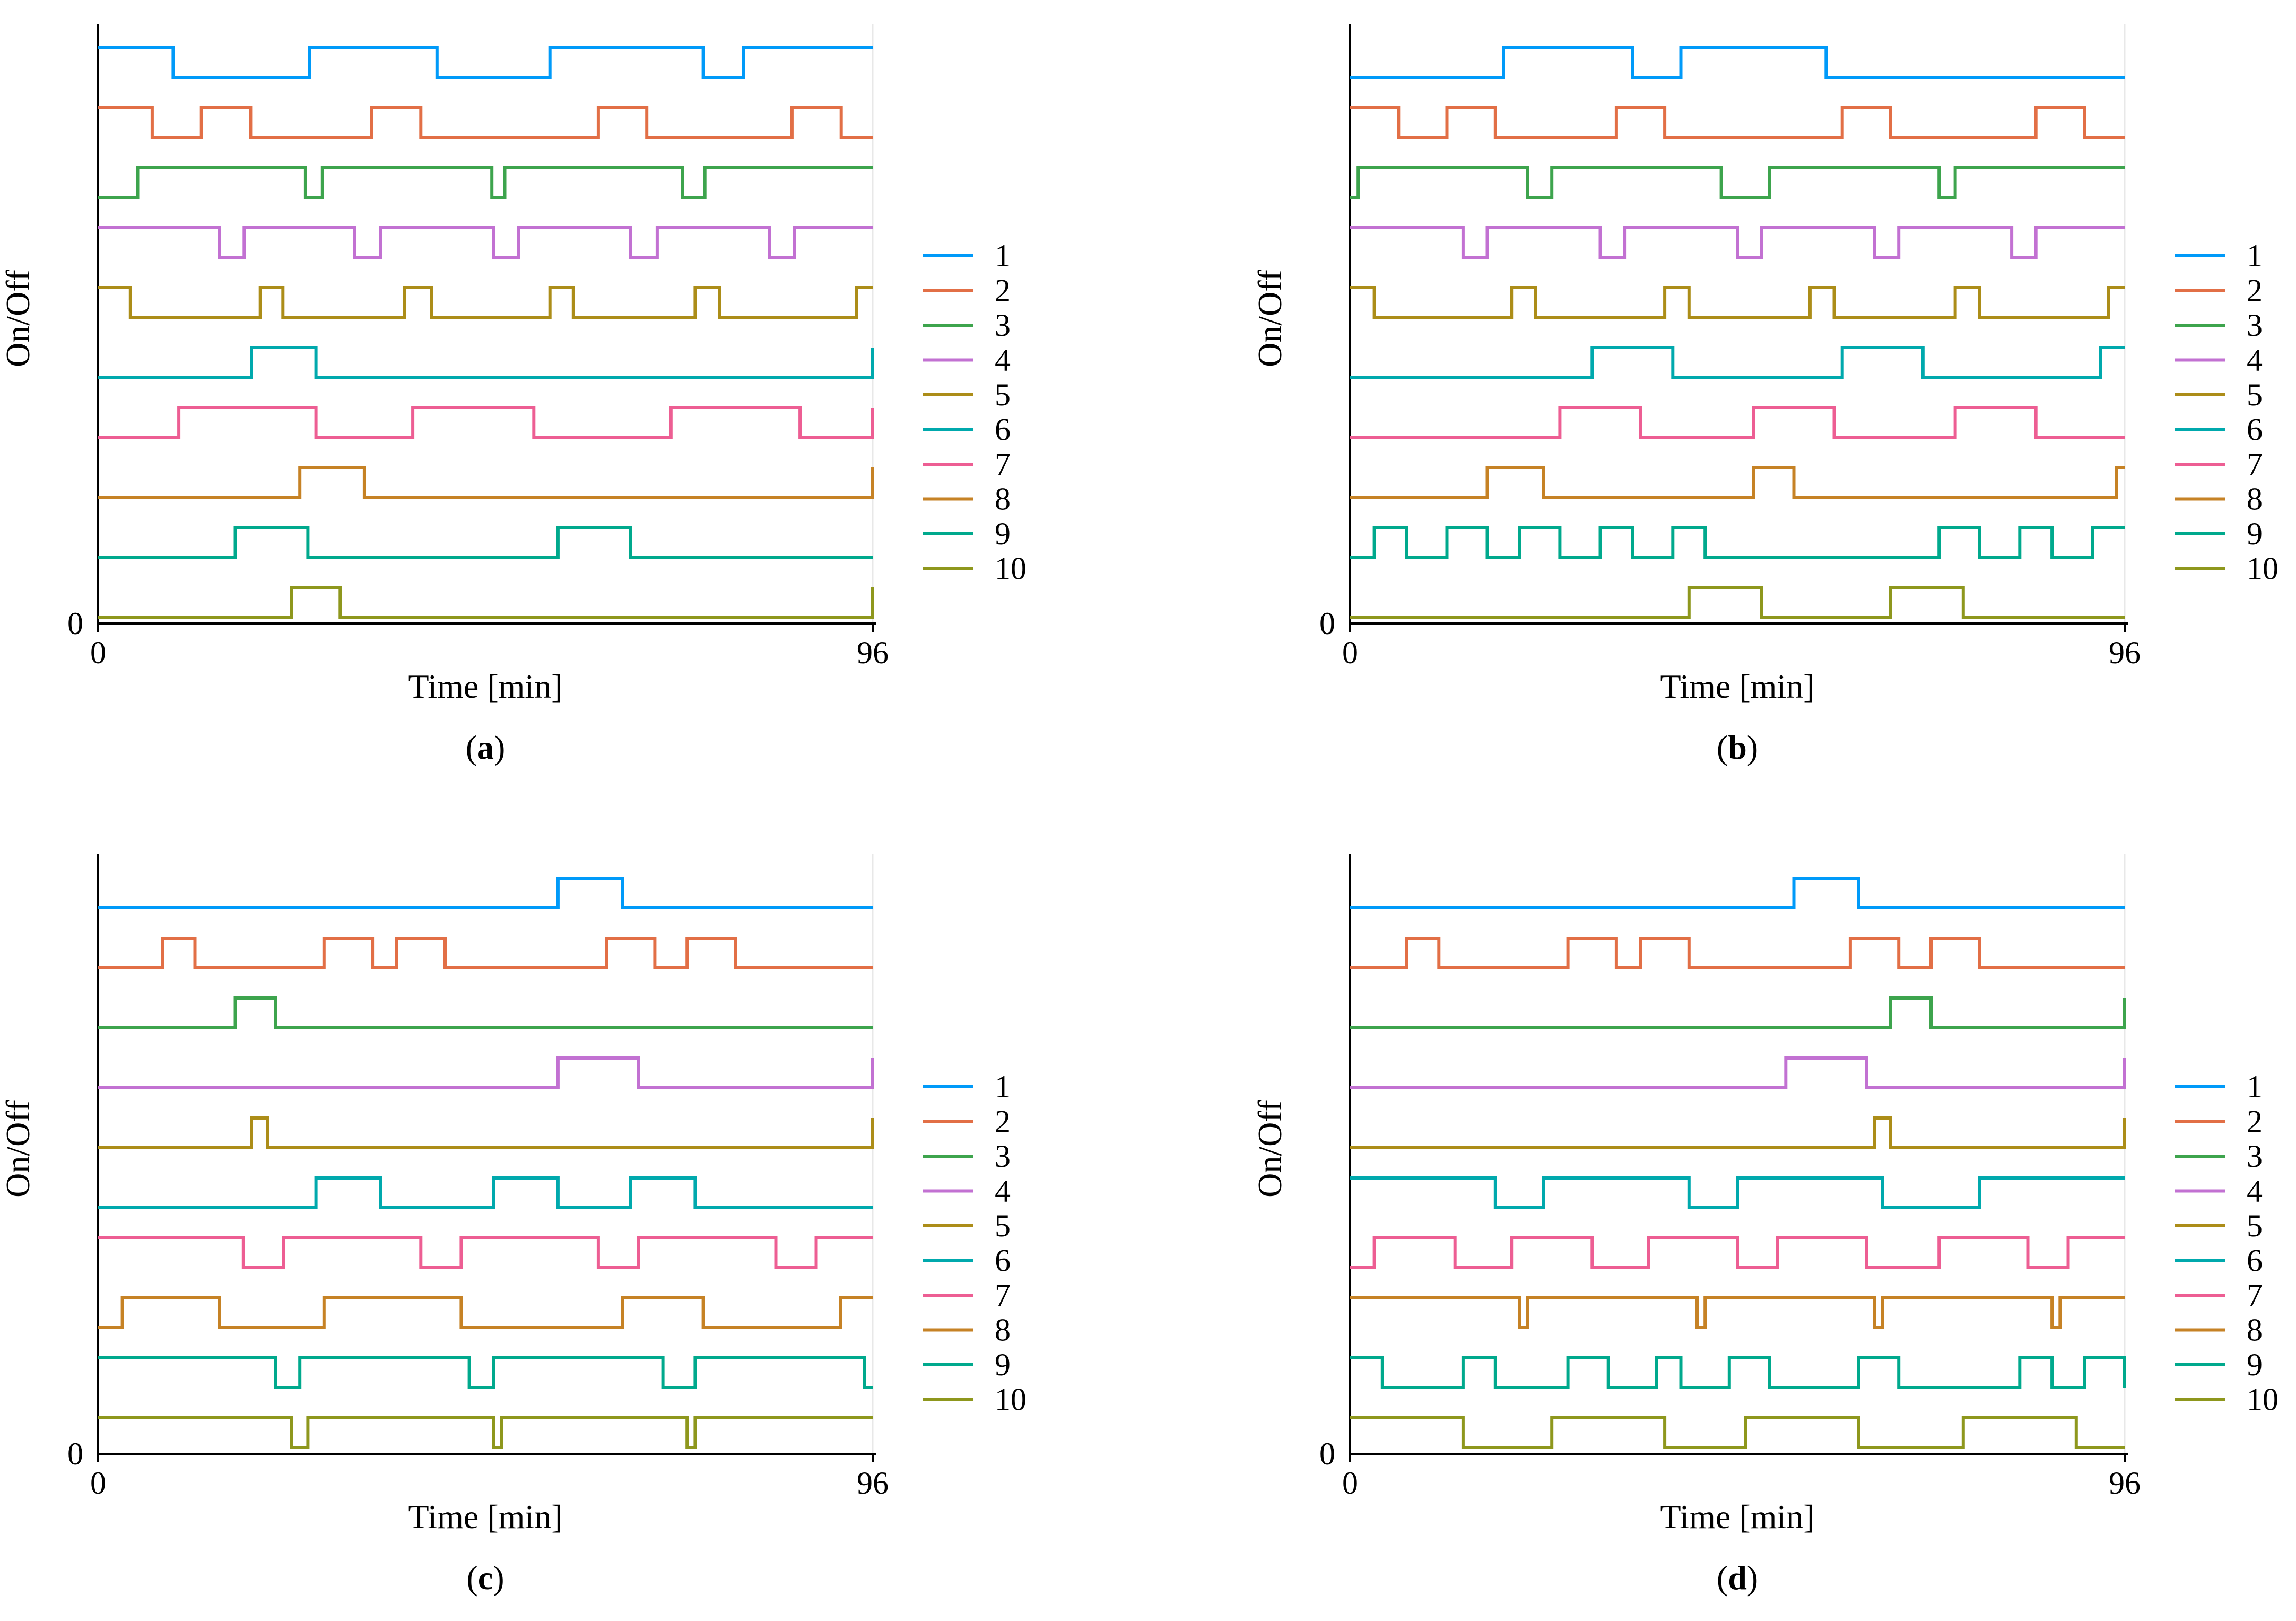 This screenshot has width=2296, height=1621. I want to click on caption-letter: b, so click(1738, 747).